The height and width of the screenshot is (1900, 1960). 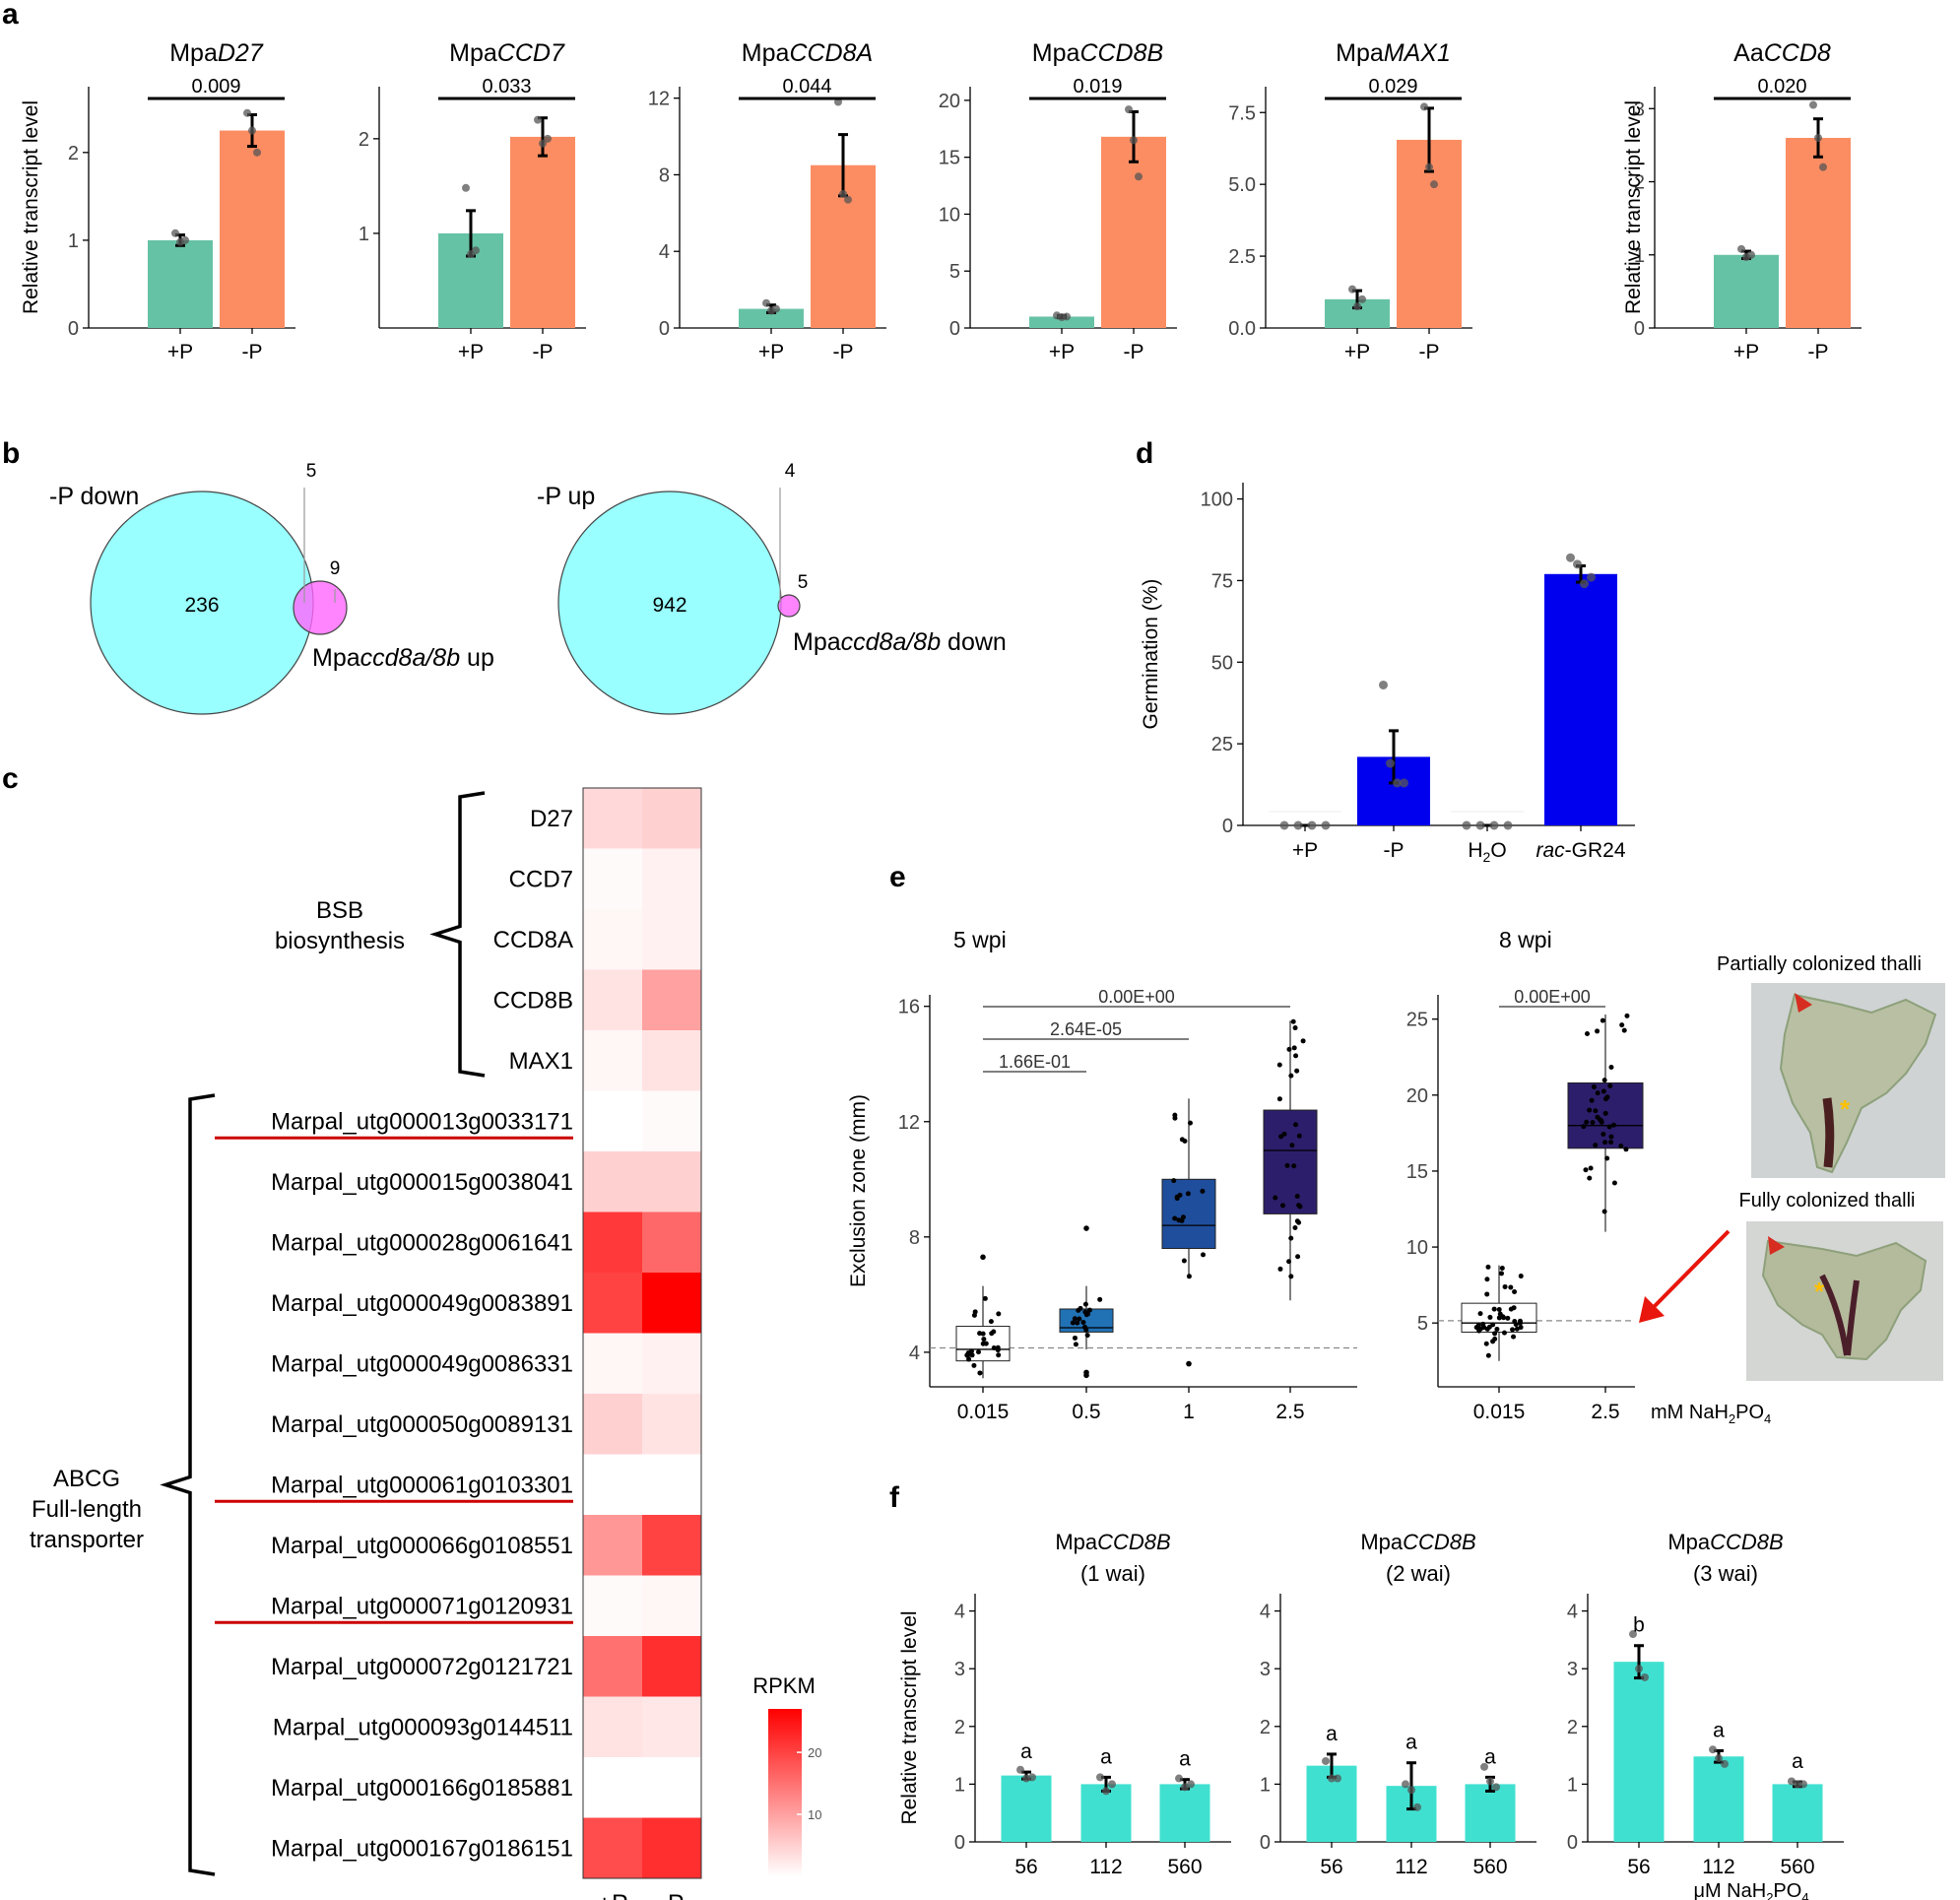 What do you see at coordinates (1189, 1412) in the screenshot?
I see `x-tick-label: 1` at bounding box center [1189, 1412].